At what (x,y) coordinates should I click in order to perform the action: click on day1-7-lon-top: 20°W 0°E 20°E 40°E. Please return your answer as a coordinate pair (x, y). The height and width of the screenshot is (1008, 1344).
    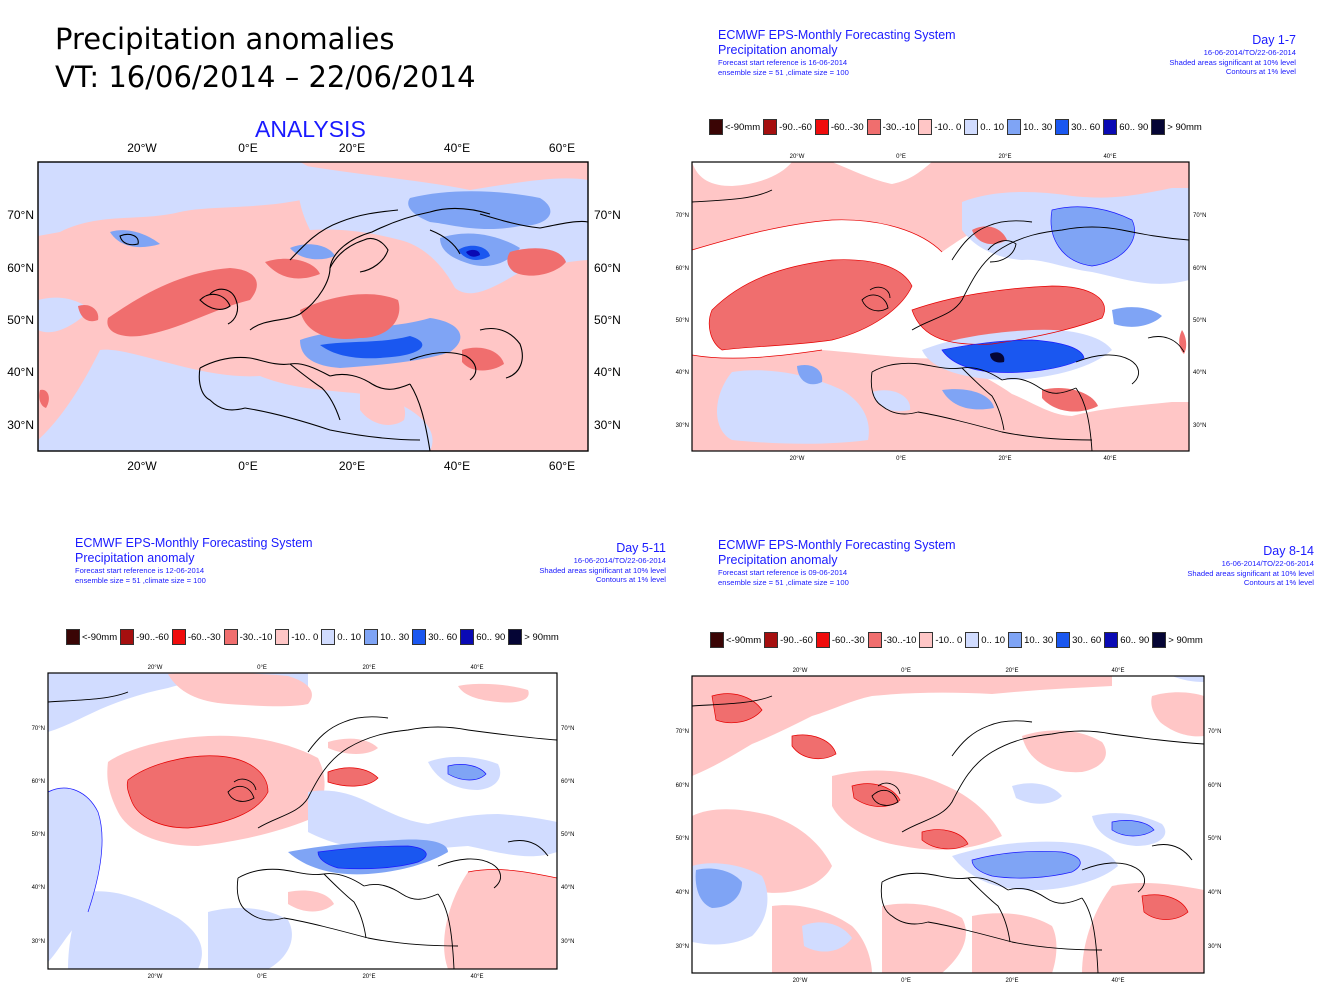
    Looking at the image, I should click on (953, 157).